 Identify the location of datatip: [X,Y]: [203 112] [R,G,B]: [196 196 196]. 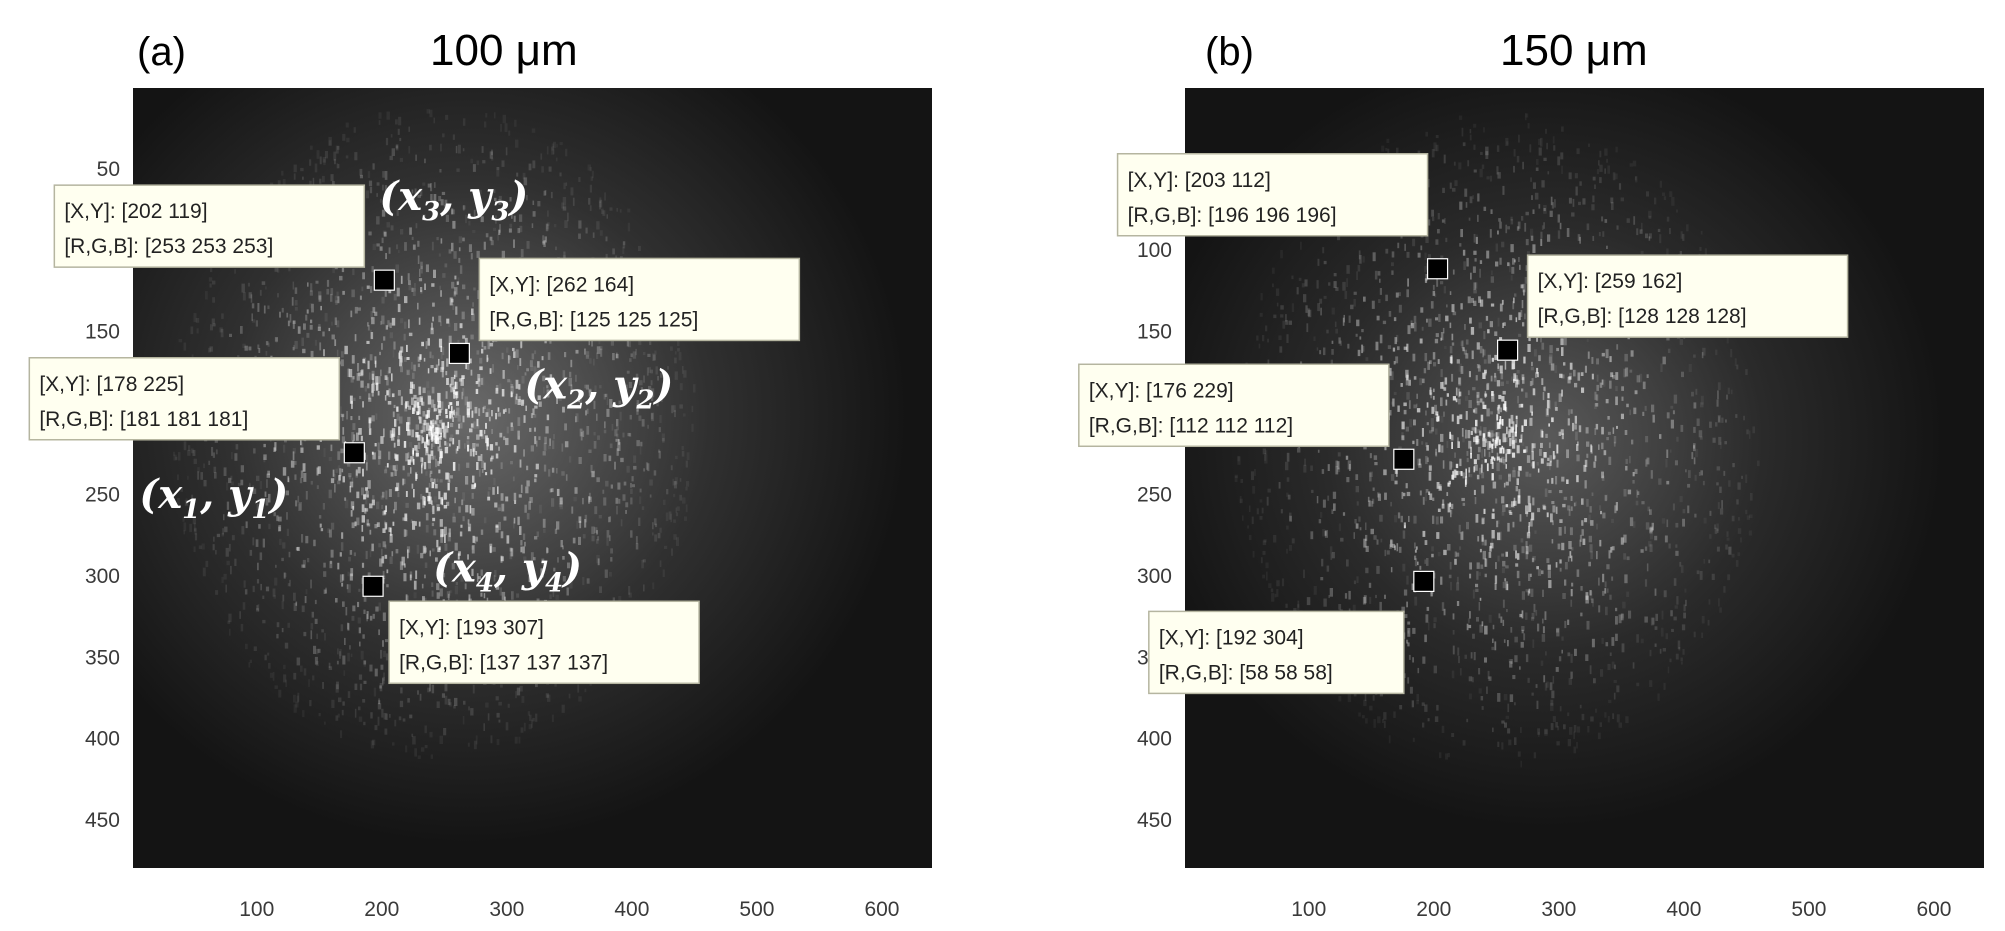
(1272, 195).